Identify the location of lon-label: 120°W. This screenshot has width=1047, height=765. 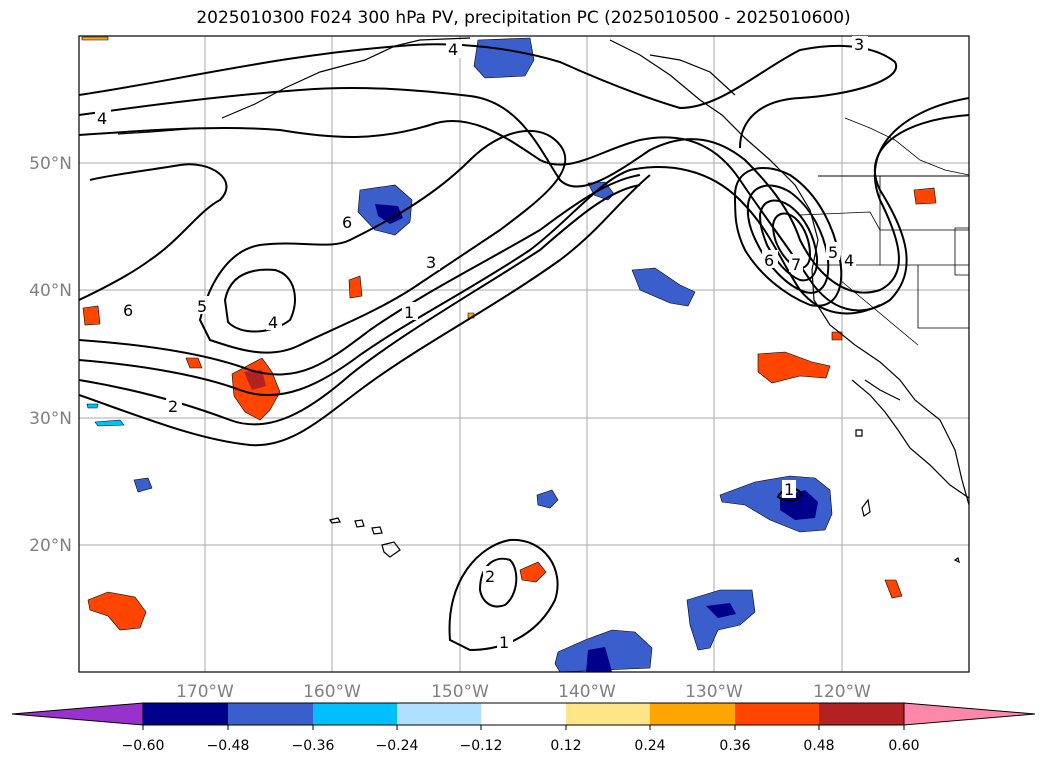
(842, 692).